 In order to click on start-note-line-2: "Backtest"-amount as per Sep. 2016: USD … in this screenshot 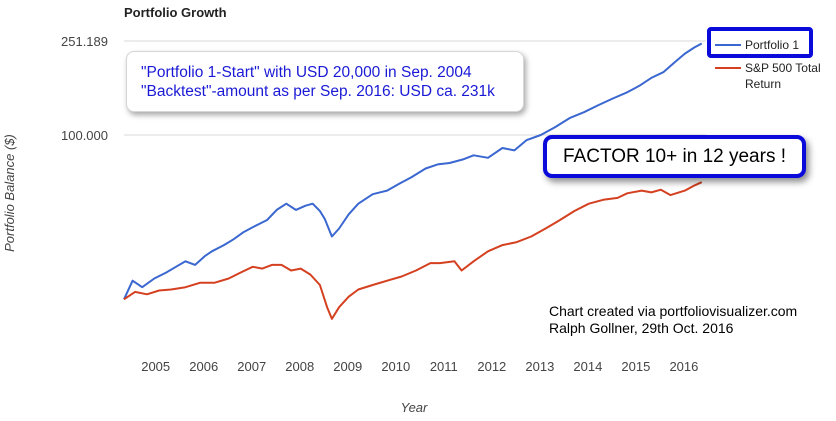, I will do `click(318, 91)`.